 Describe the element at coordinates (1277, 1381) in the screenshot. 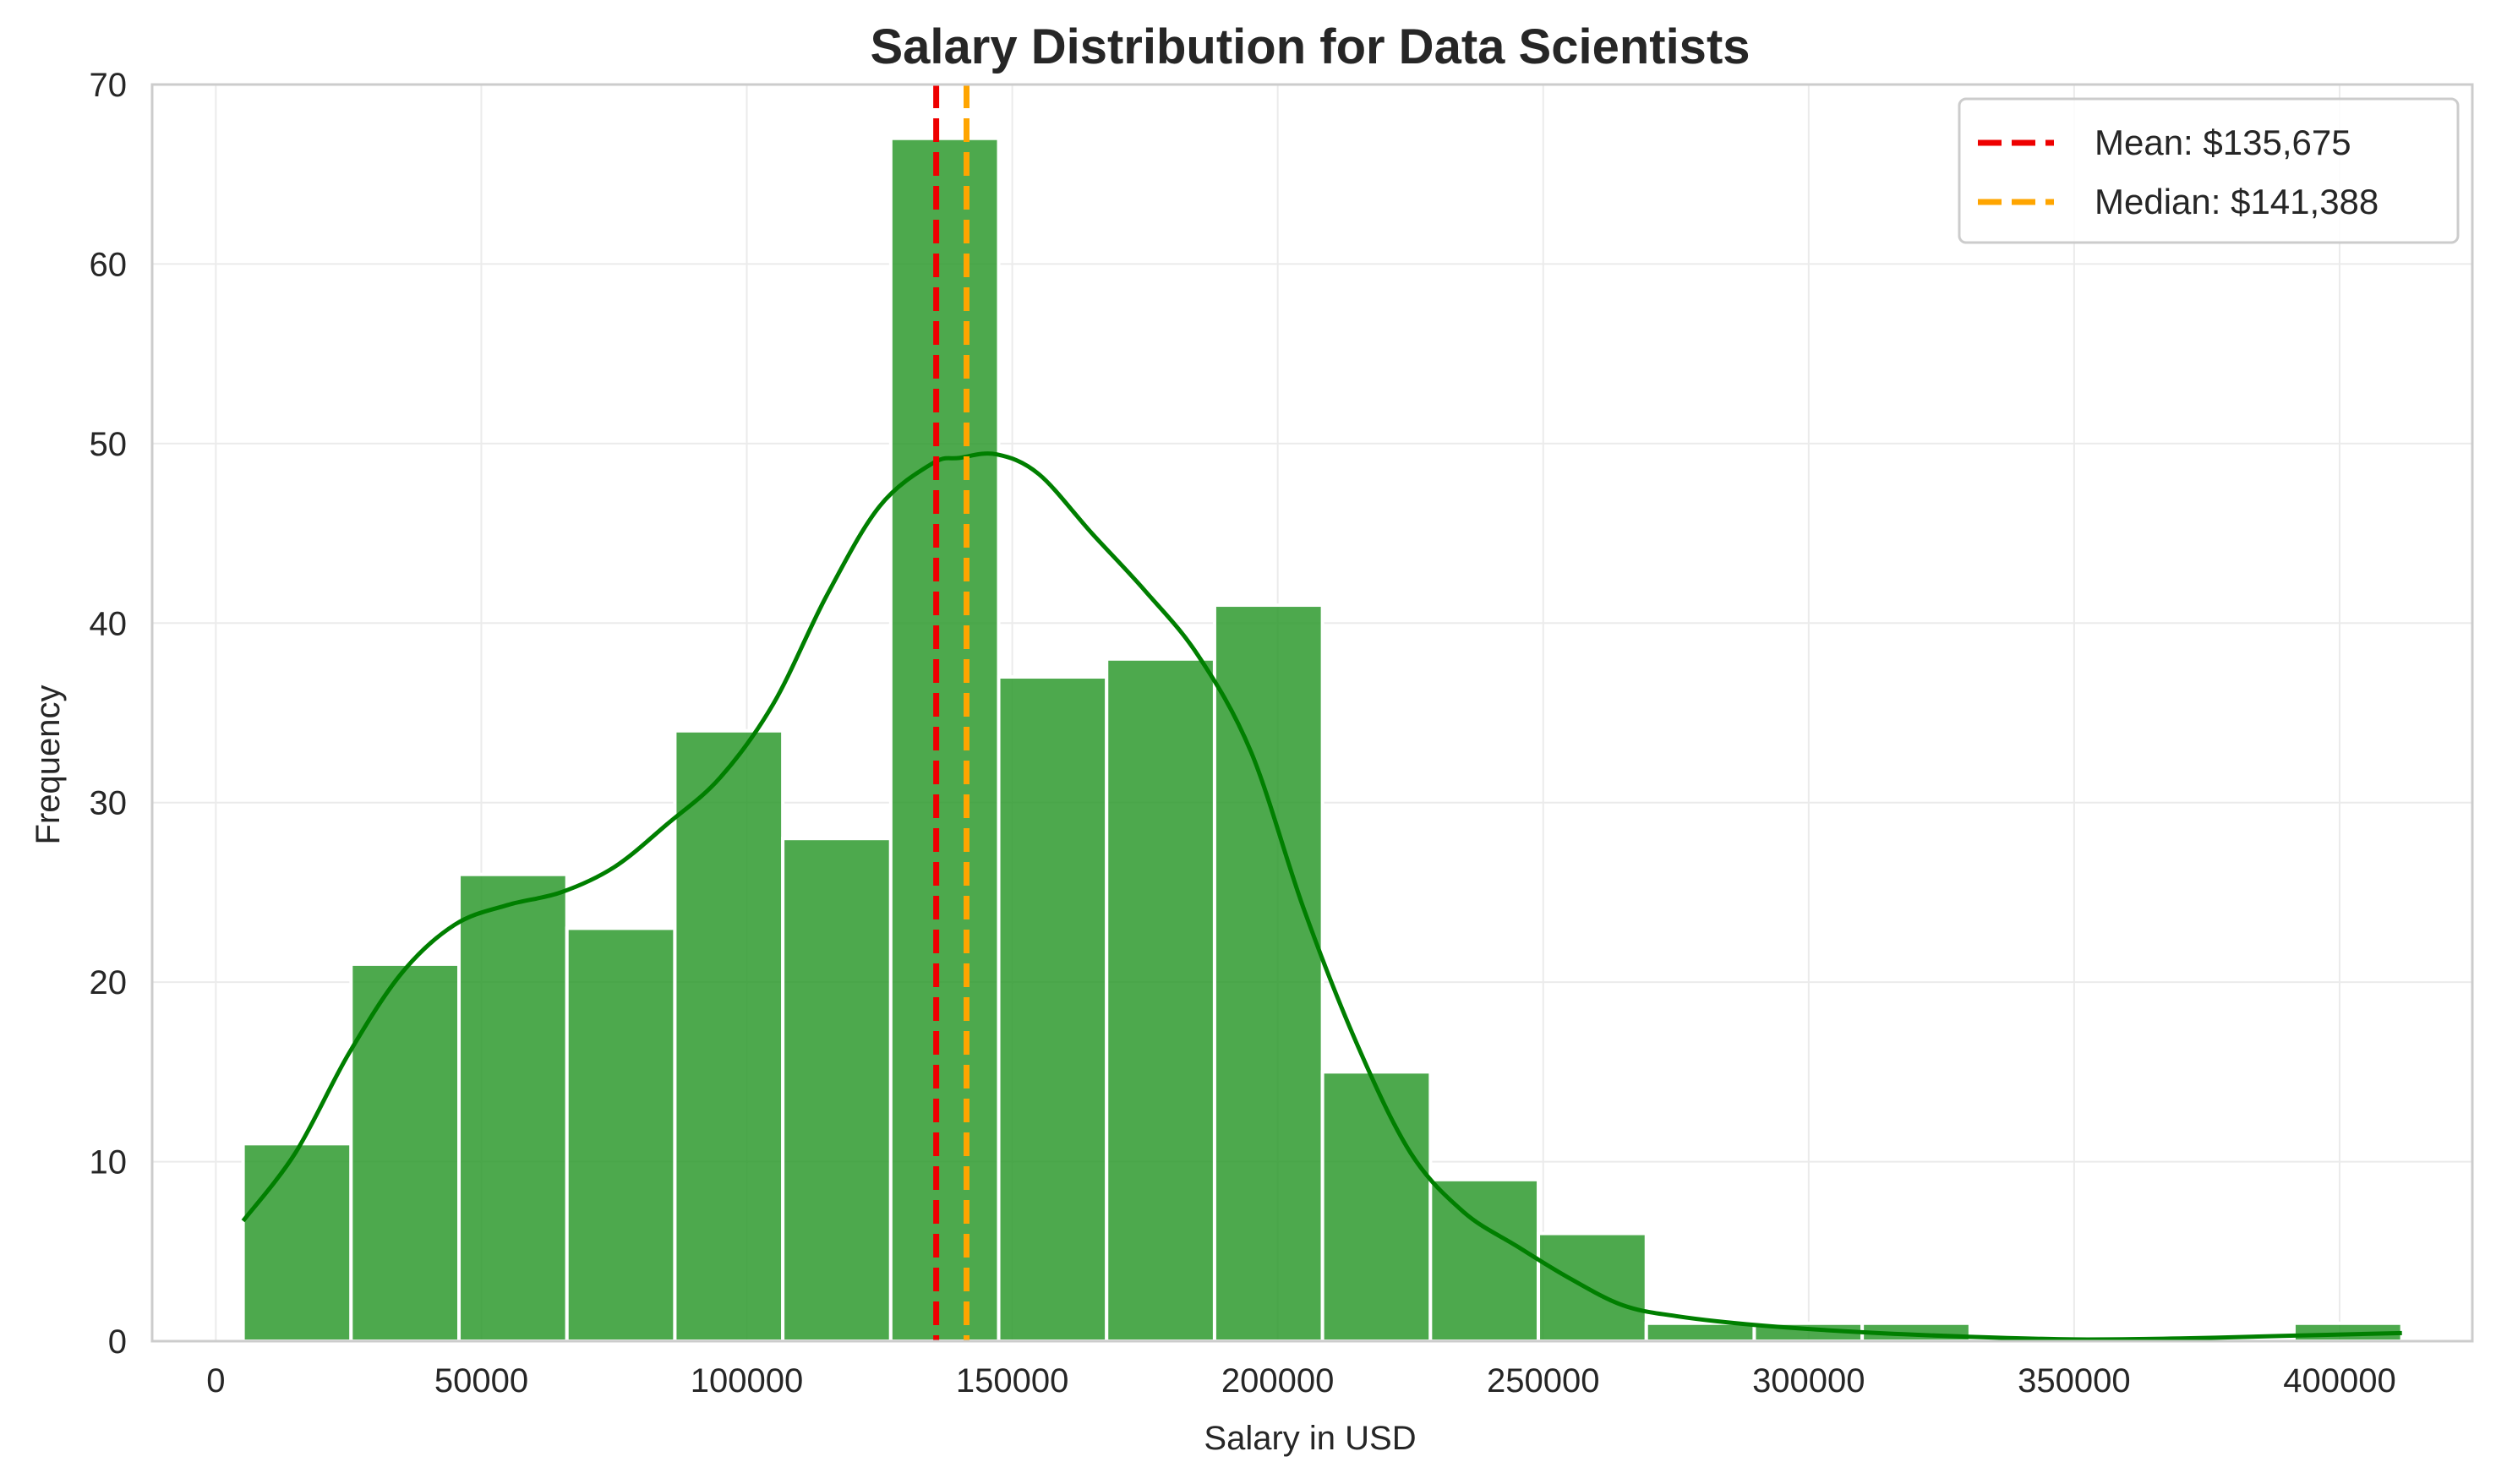

I see `x-tick-label: 200000` at that location.